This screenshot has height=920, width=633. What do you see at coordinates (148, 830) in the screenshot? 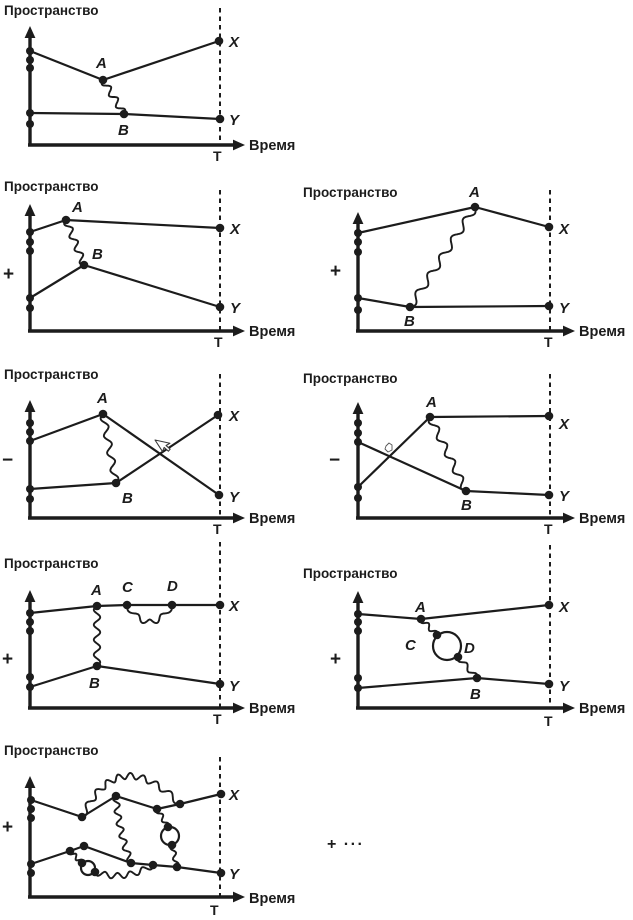
I see `diagram-8-plus-higher-order: Пространство Время T + X Y` at bounding box center [148, 830].